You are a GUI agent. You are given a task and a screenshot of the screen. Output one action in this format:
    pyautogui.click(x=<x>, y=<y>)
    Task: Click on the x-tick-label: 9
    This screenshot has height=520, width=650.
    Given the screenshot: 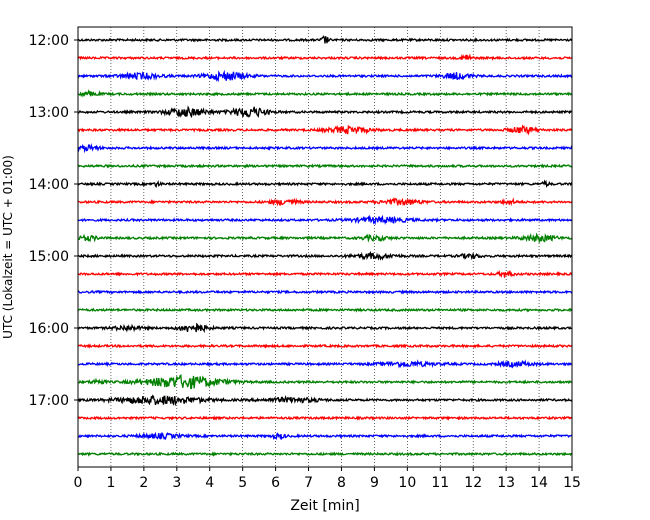 What is the action you would take?
    pyautogui.click(x=374, y=483)
    